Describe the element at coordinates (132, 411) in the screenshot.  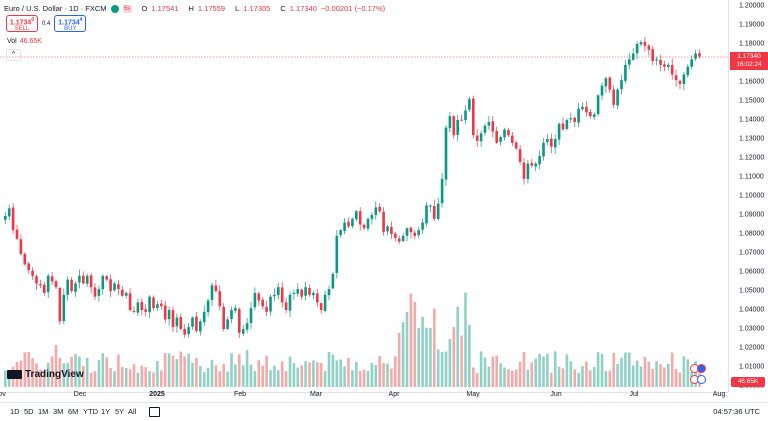
I see `range-button-all: All` at that location.